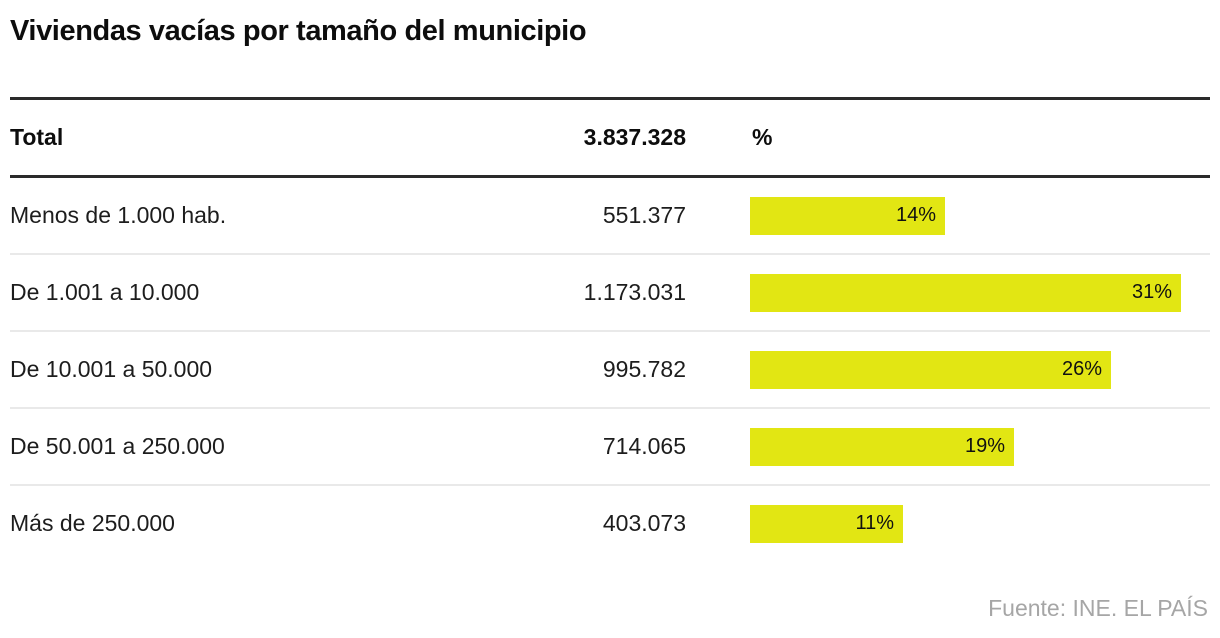  I want to click on row-label: De 10.001 a 50.000, so click(111, 369).